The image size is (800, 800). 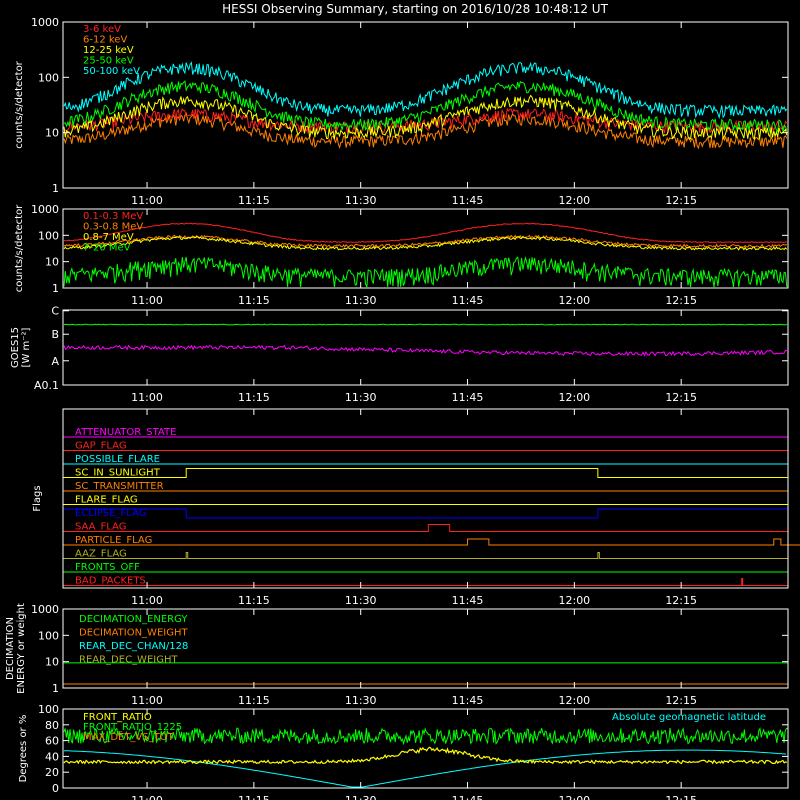 What do you see at coordinates (107, 248) in the screenshot?
I see `legend-entry: 7-20 MeV` at bounding box center [107, 248].